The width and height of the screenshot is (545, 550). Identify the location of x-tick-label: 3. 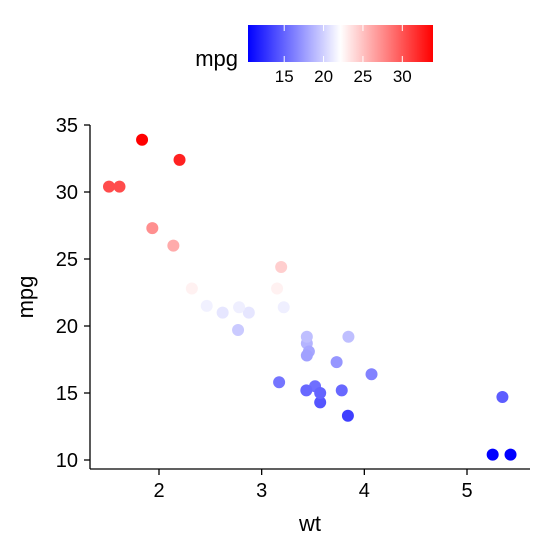
(261, 491).